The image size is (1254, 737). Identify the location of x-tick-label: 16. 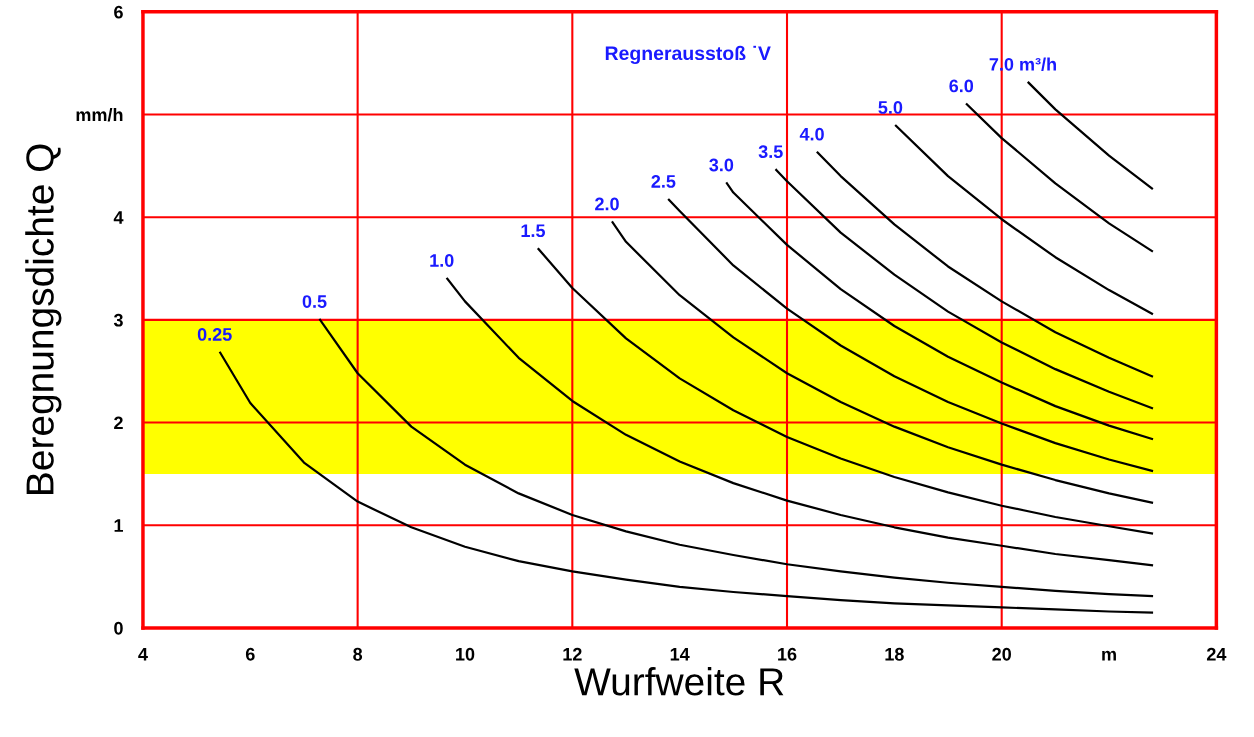
(787, 654).